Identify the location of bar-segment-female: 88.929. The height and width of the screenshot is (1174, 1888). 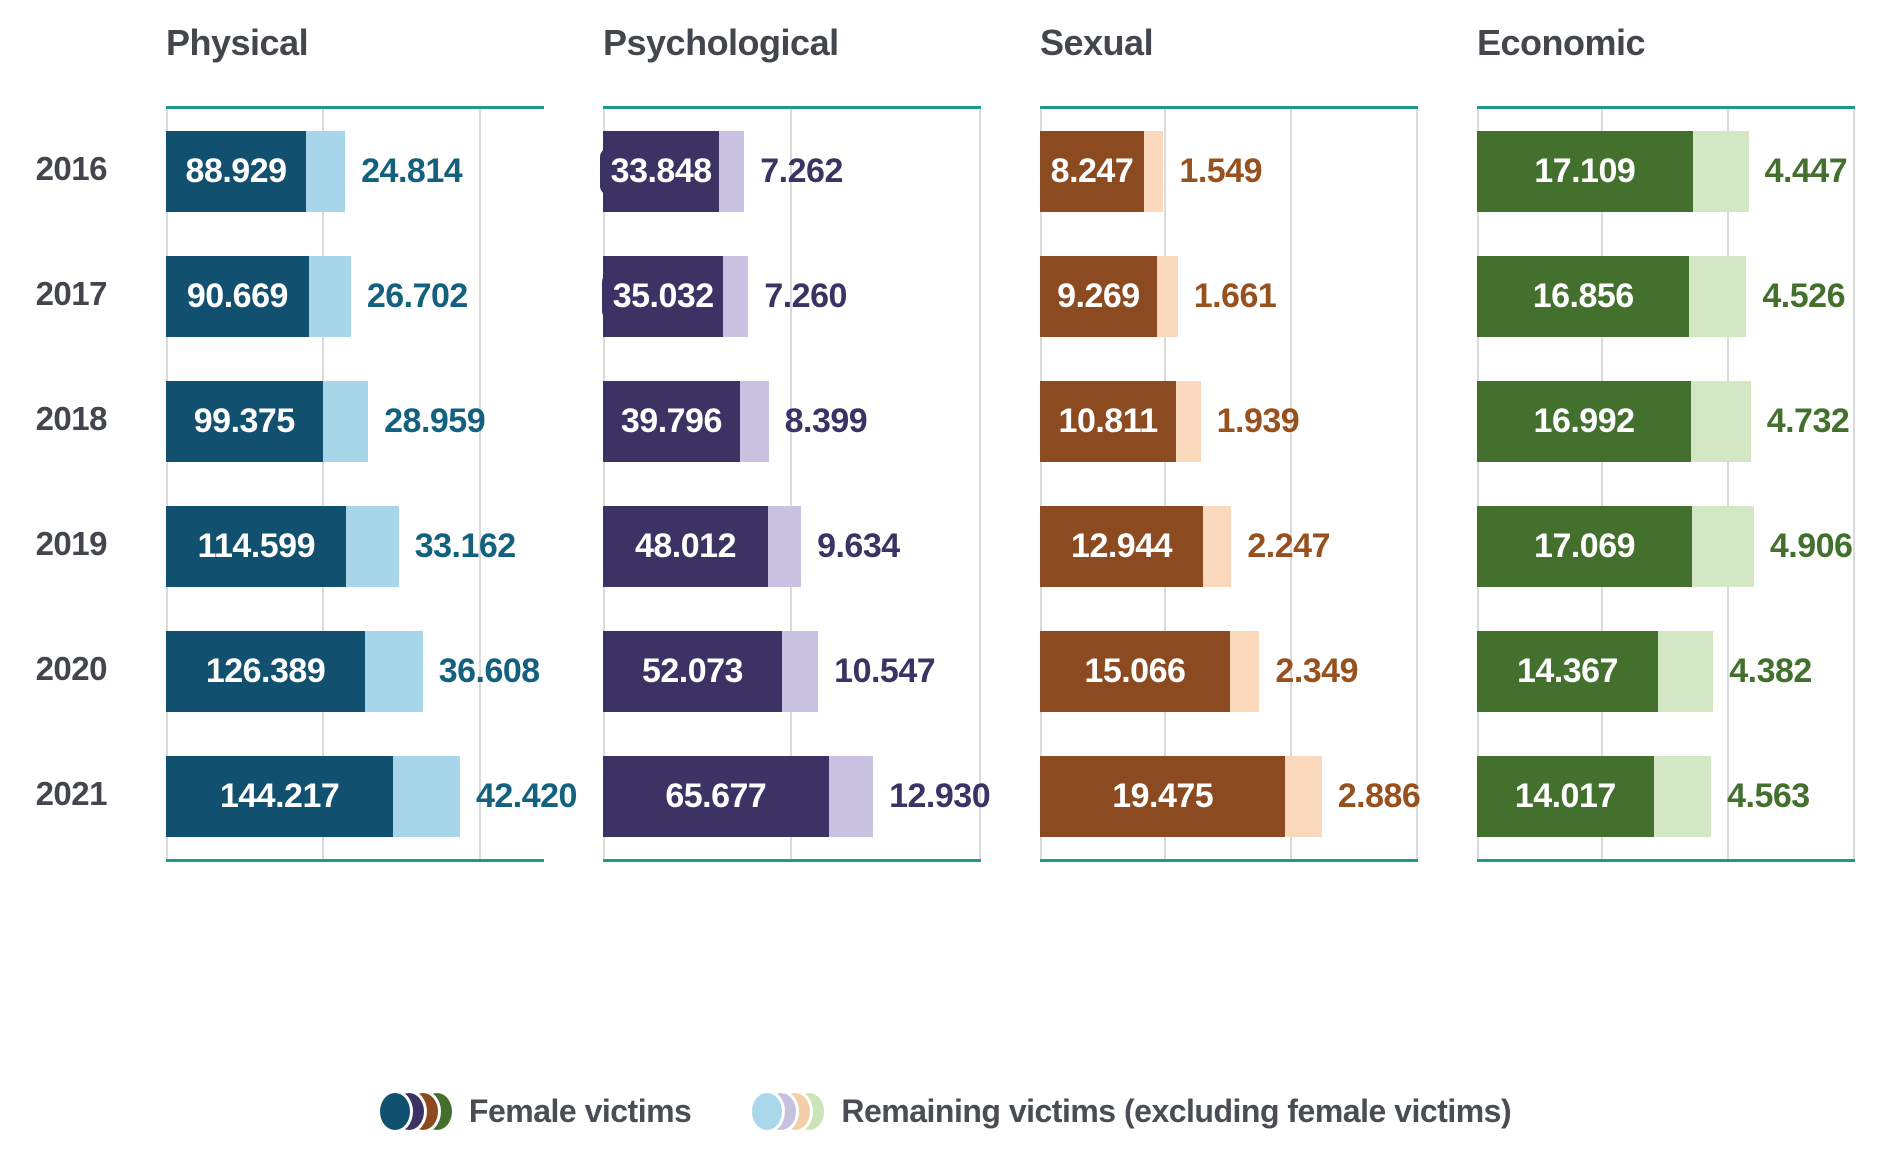
(236, 171).